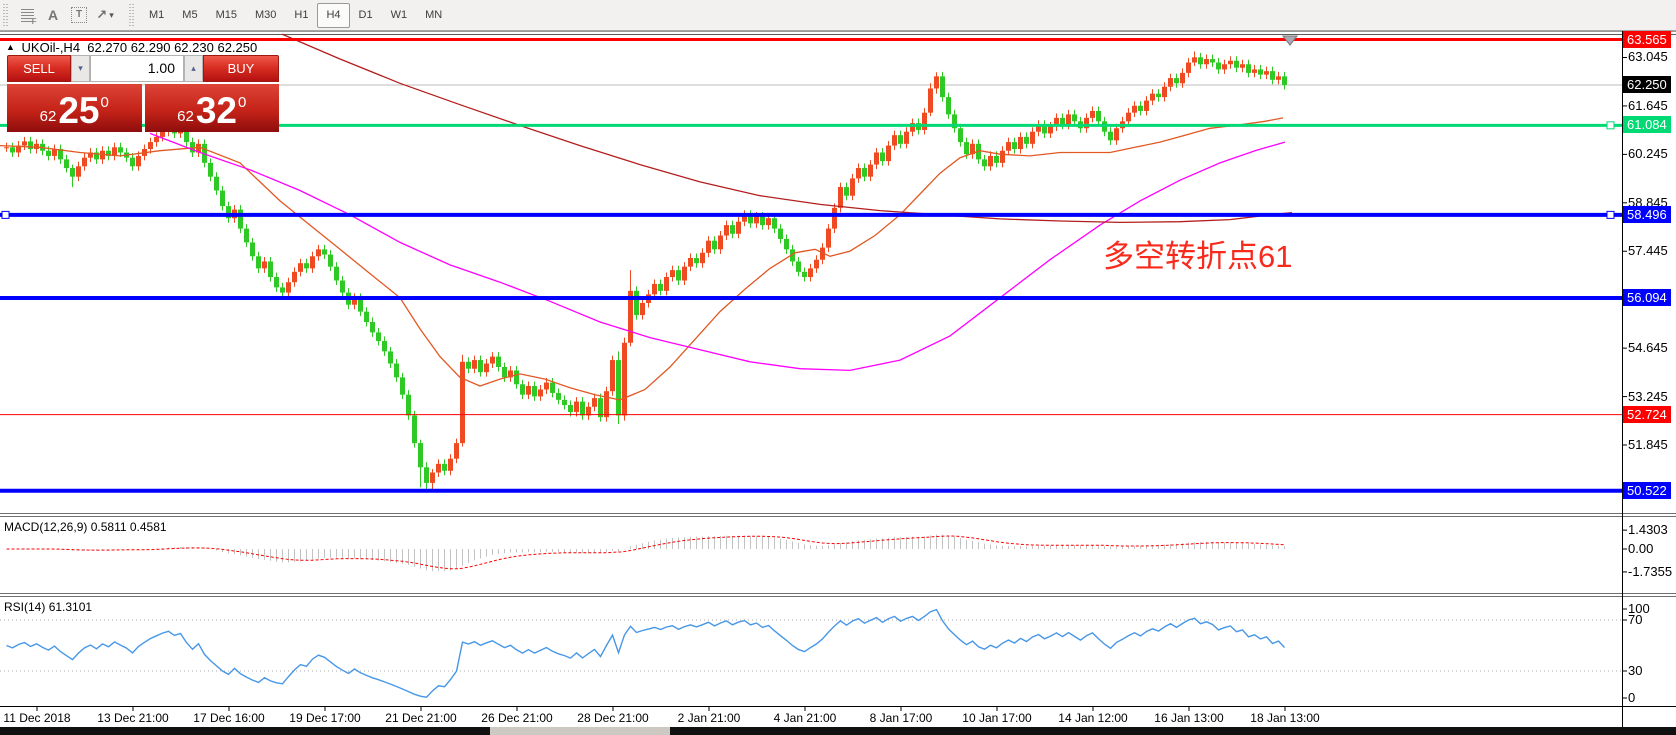 The height and width of the screenshot is (735, 1676). I want to click on buy-price-big-figure: 62, so click(185, 116).